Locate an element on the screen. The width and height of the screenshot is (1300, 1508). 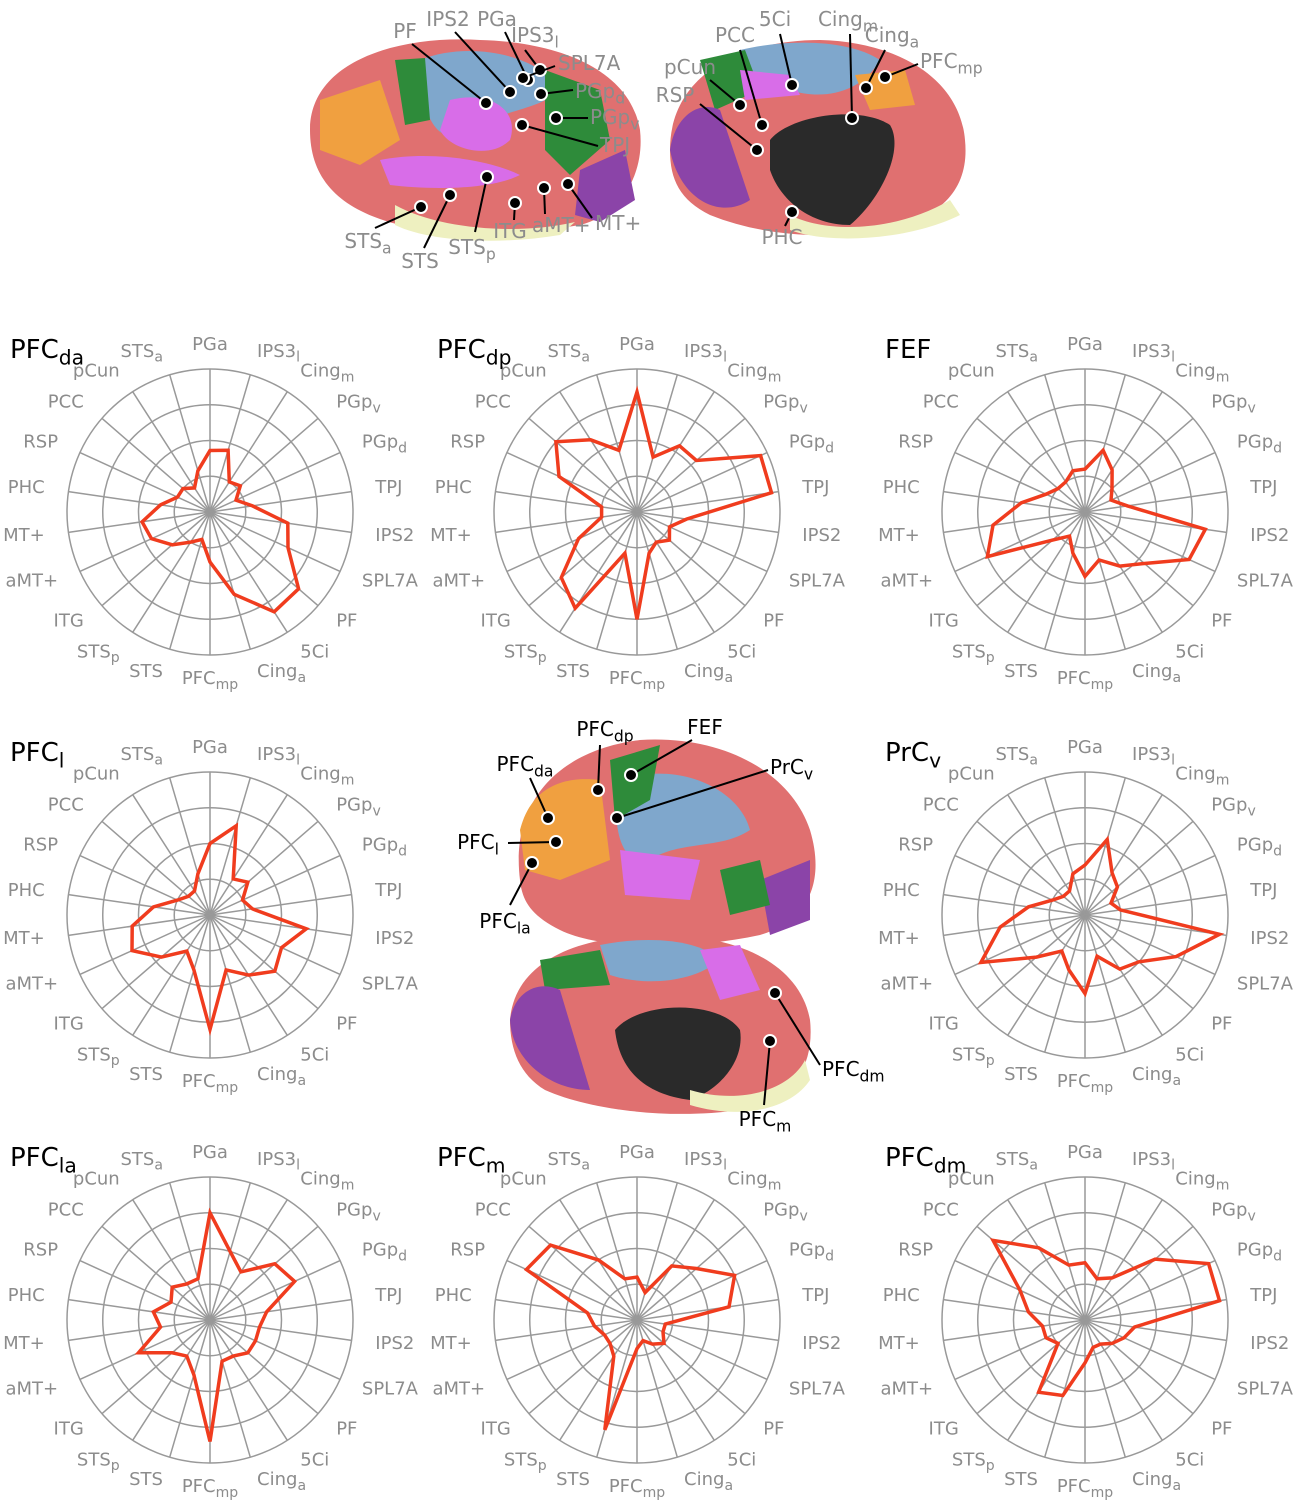
brain-label-sub: a is located at coordinates (915, 42).